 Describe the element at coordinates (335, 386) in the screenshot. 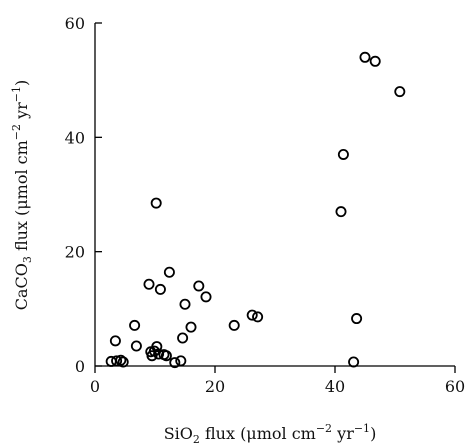

I see `x-tick-label: 40` at that location.